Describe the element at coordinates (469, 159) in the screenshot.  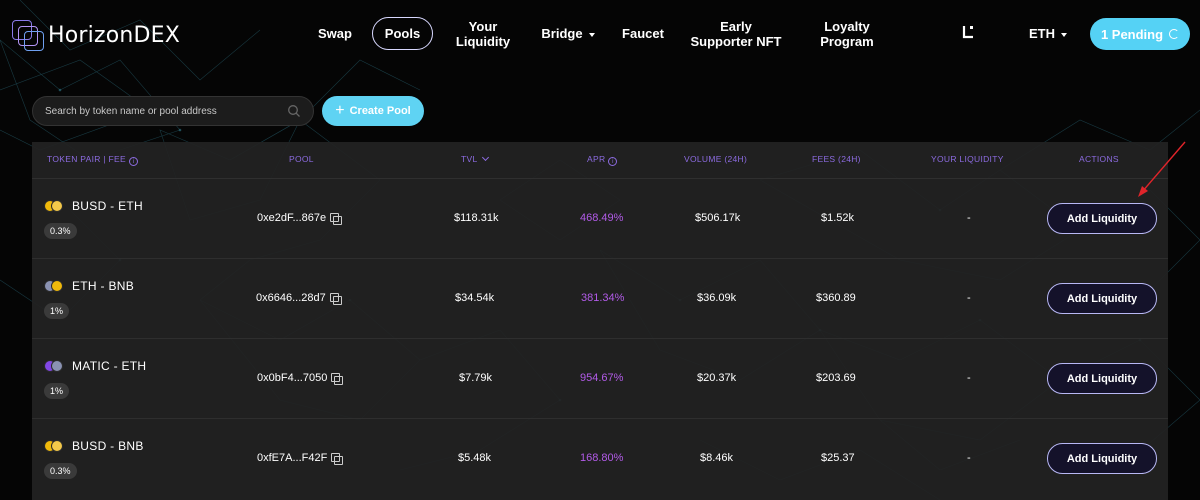
I see `header-tvl-label: TVL` at that location.